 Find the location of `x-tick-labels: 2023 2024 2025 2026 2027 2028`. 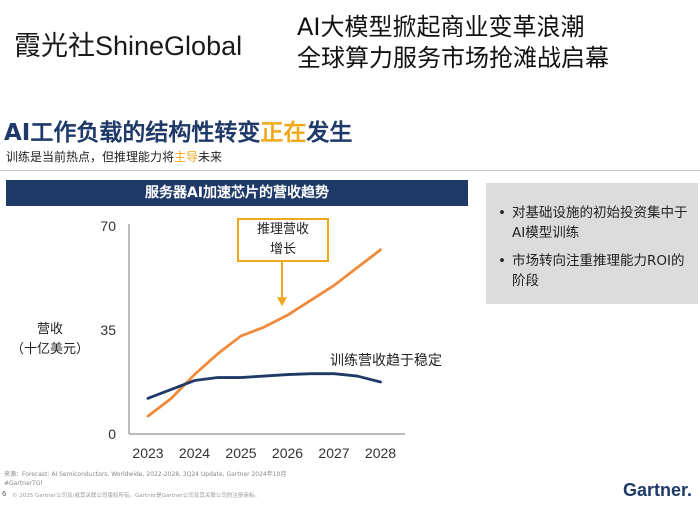

x-tick-labels: 2023 2024 2025 2026 2027 2028 is located at coordinates (264, 453).